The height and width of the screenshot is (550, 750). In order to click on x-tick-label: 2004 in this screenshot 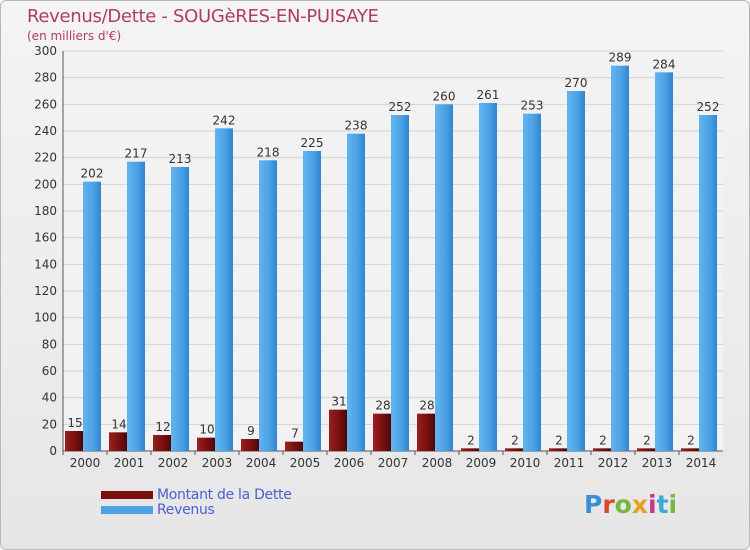, I will do `click(261, 463)`.